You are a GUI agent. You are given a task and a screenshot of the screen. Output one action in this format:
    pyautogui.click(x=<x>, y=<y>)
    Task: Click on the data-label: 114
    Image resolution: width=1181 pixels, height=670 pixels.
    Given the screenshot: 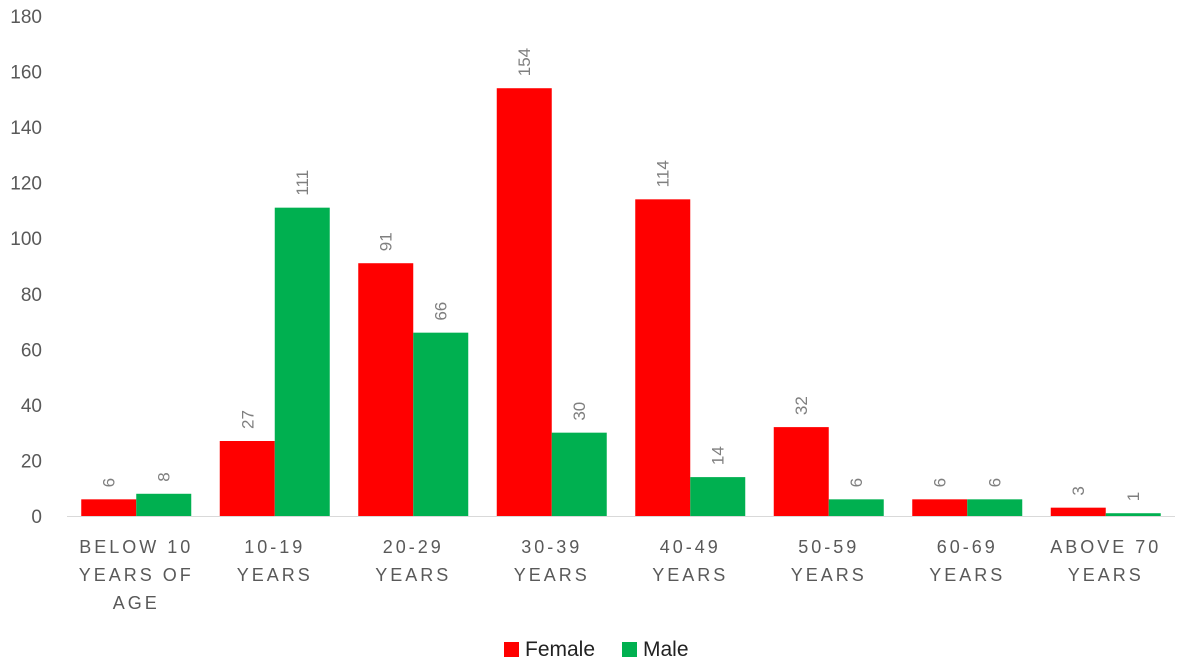 What is the action you would take?
    pyautogui.click(x=663, y=173)
    